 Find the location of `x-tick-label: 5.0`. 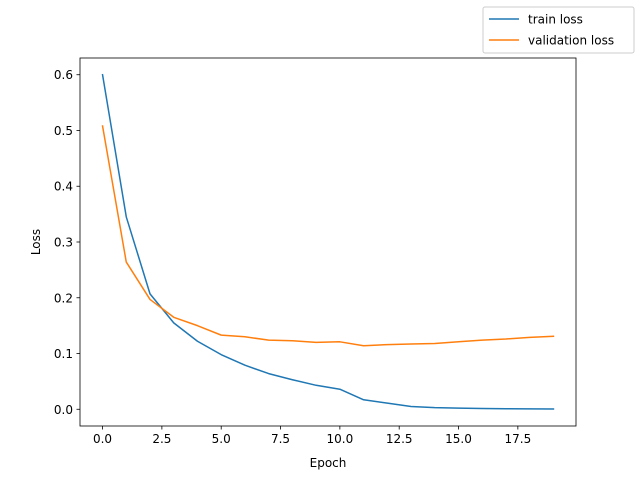

x-tick-label: 5.0 is located at coordinates (221, 439).